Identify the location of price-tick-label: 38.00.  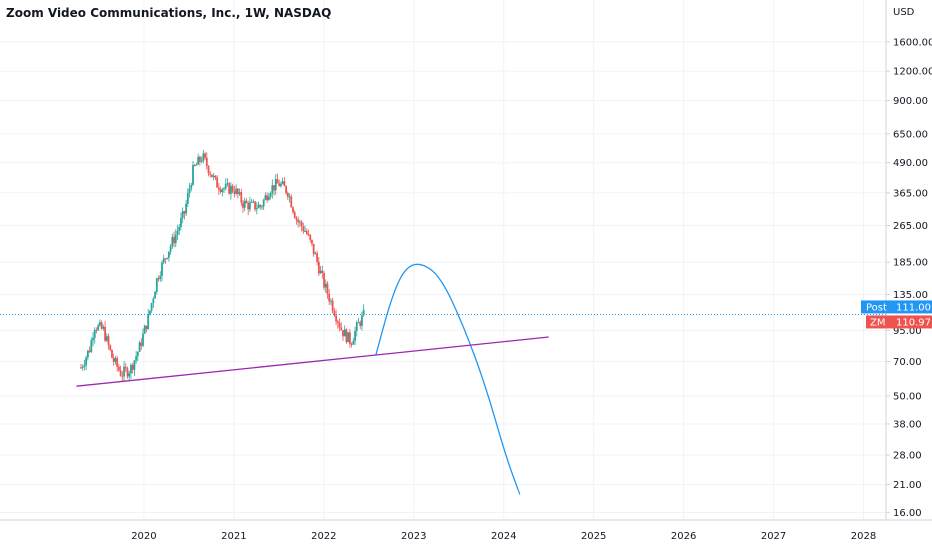
(907, 424).